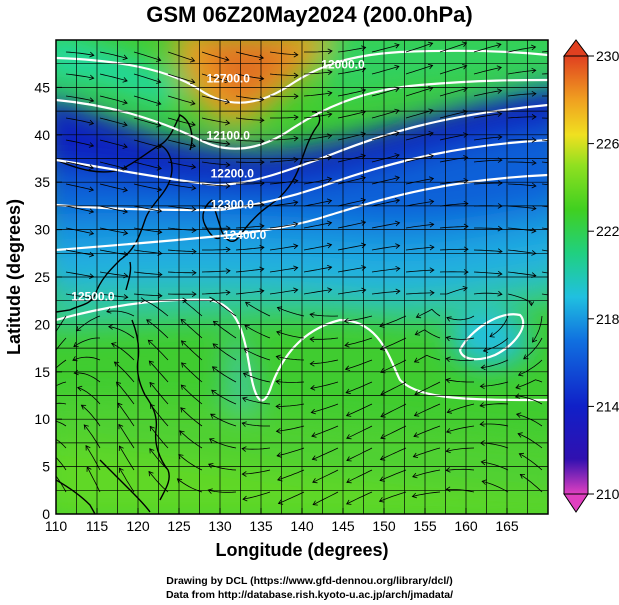  What do you see at coordinates (245, 235) in the screenshot?
I see `contour-label: 12400.0` at bounding box center [245, 235].